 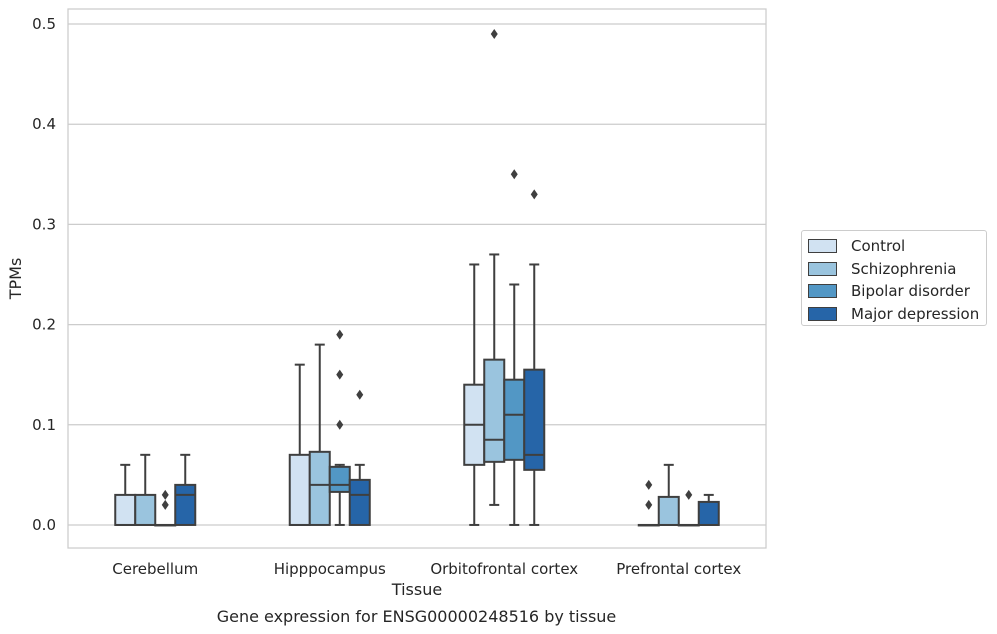 I want to click on x-tick-label: Orbitofrontal cortex, so click(x=504, y=569).